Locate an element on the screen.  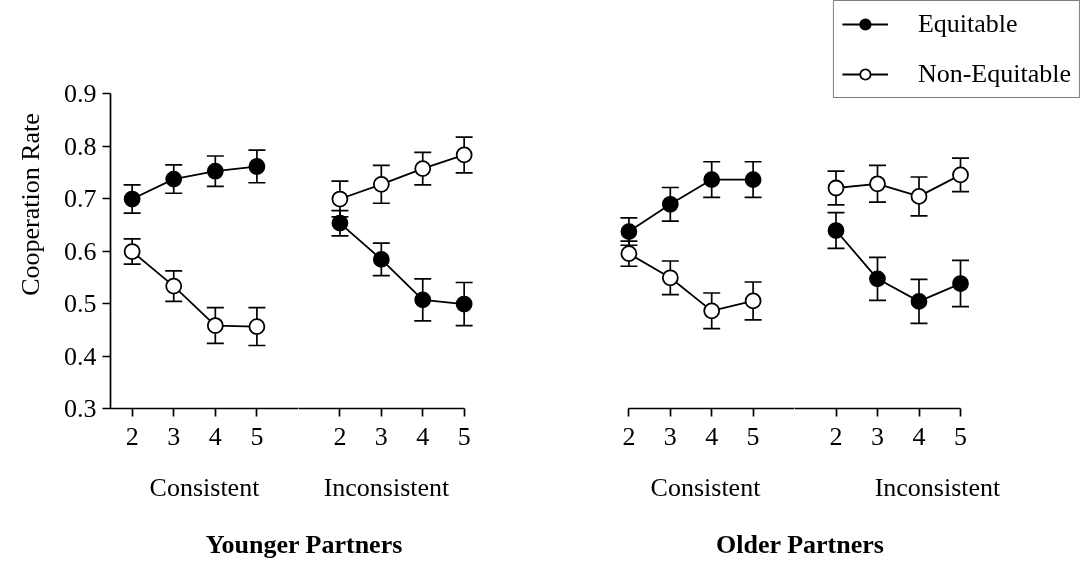
y-tick-label: 0.9 is located at coordinates (80, 93).